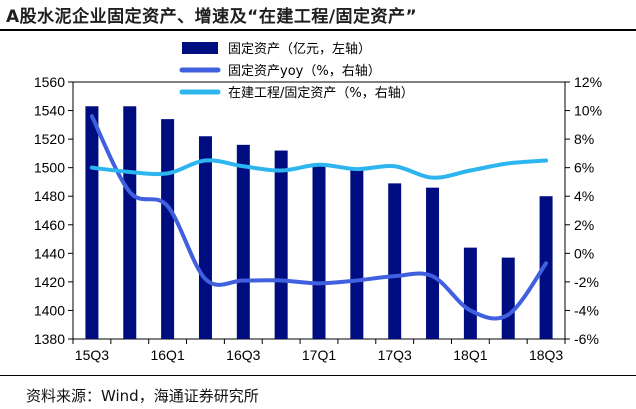 The width and height of the screenshot is (636, 409). What do you see at coordinates (318, 375) in the screenshot?
I see `footer-divider` at bounding box center [318, 375].